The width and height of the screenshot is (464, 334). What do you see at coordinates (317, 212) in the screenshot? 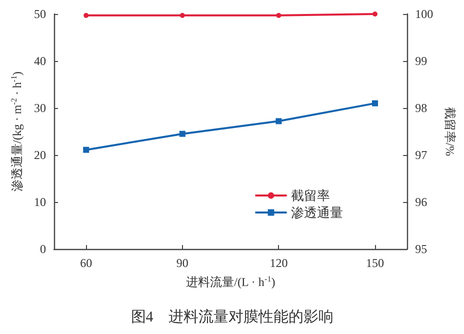
I see `legend-label: 渗透通量` at bounding box center [317, 212].